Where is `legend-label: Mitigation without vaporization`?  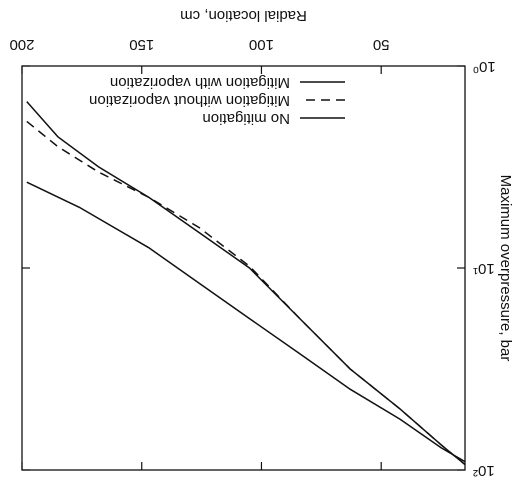
legend-label: Mitigation without vaporization is located at coordinates (189, 100).